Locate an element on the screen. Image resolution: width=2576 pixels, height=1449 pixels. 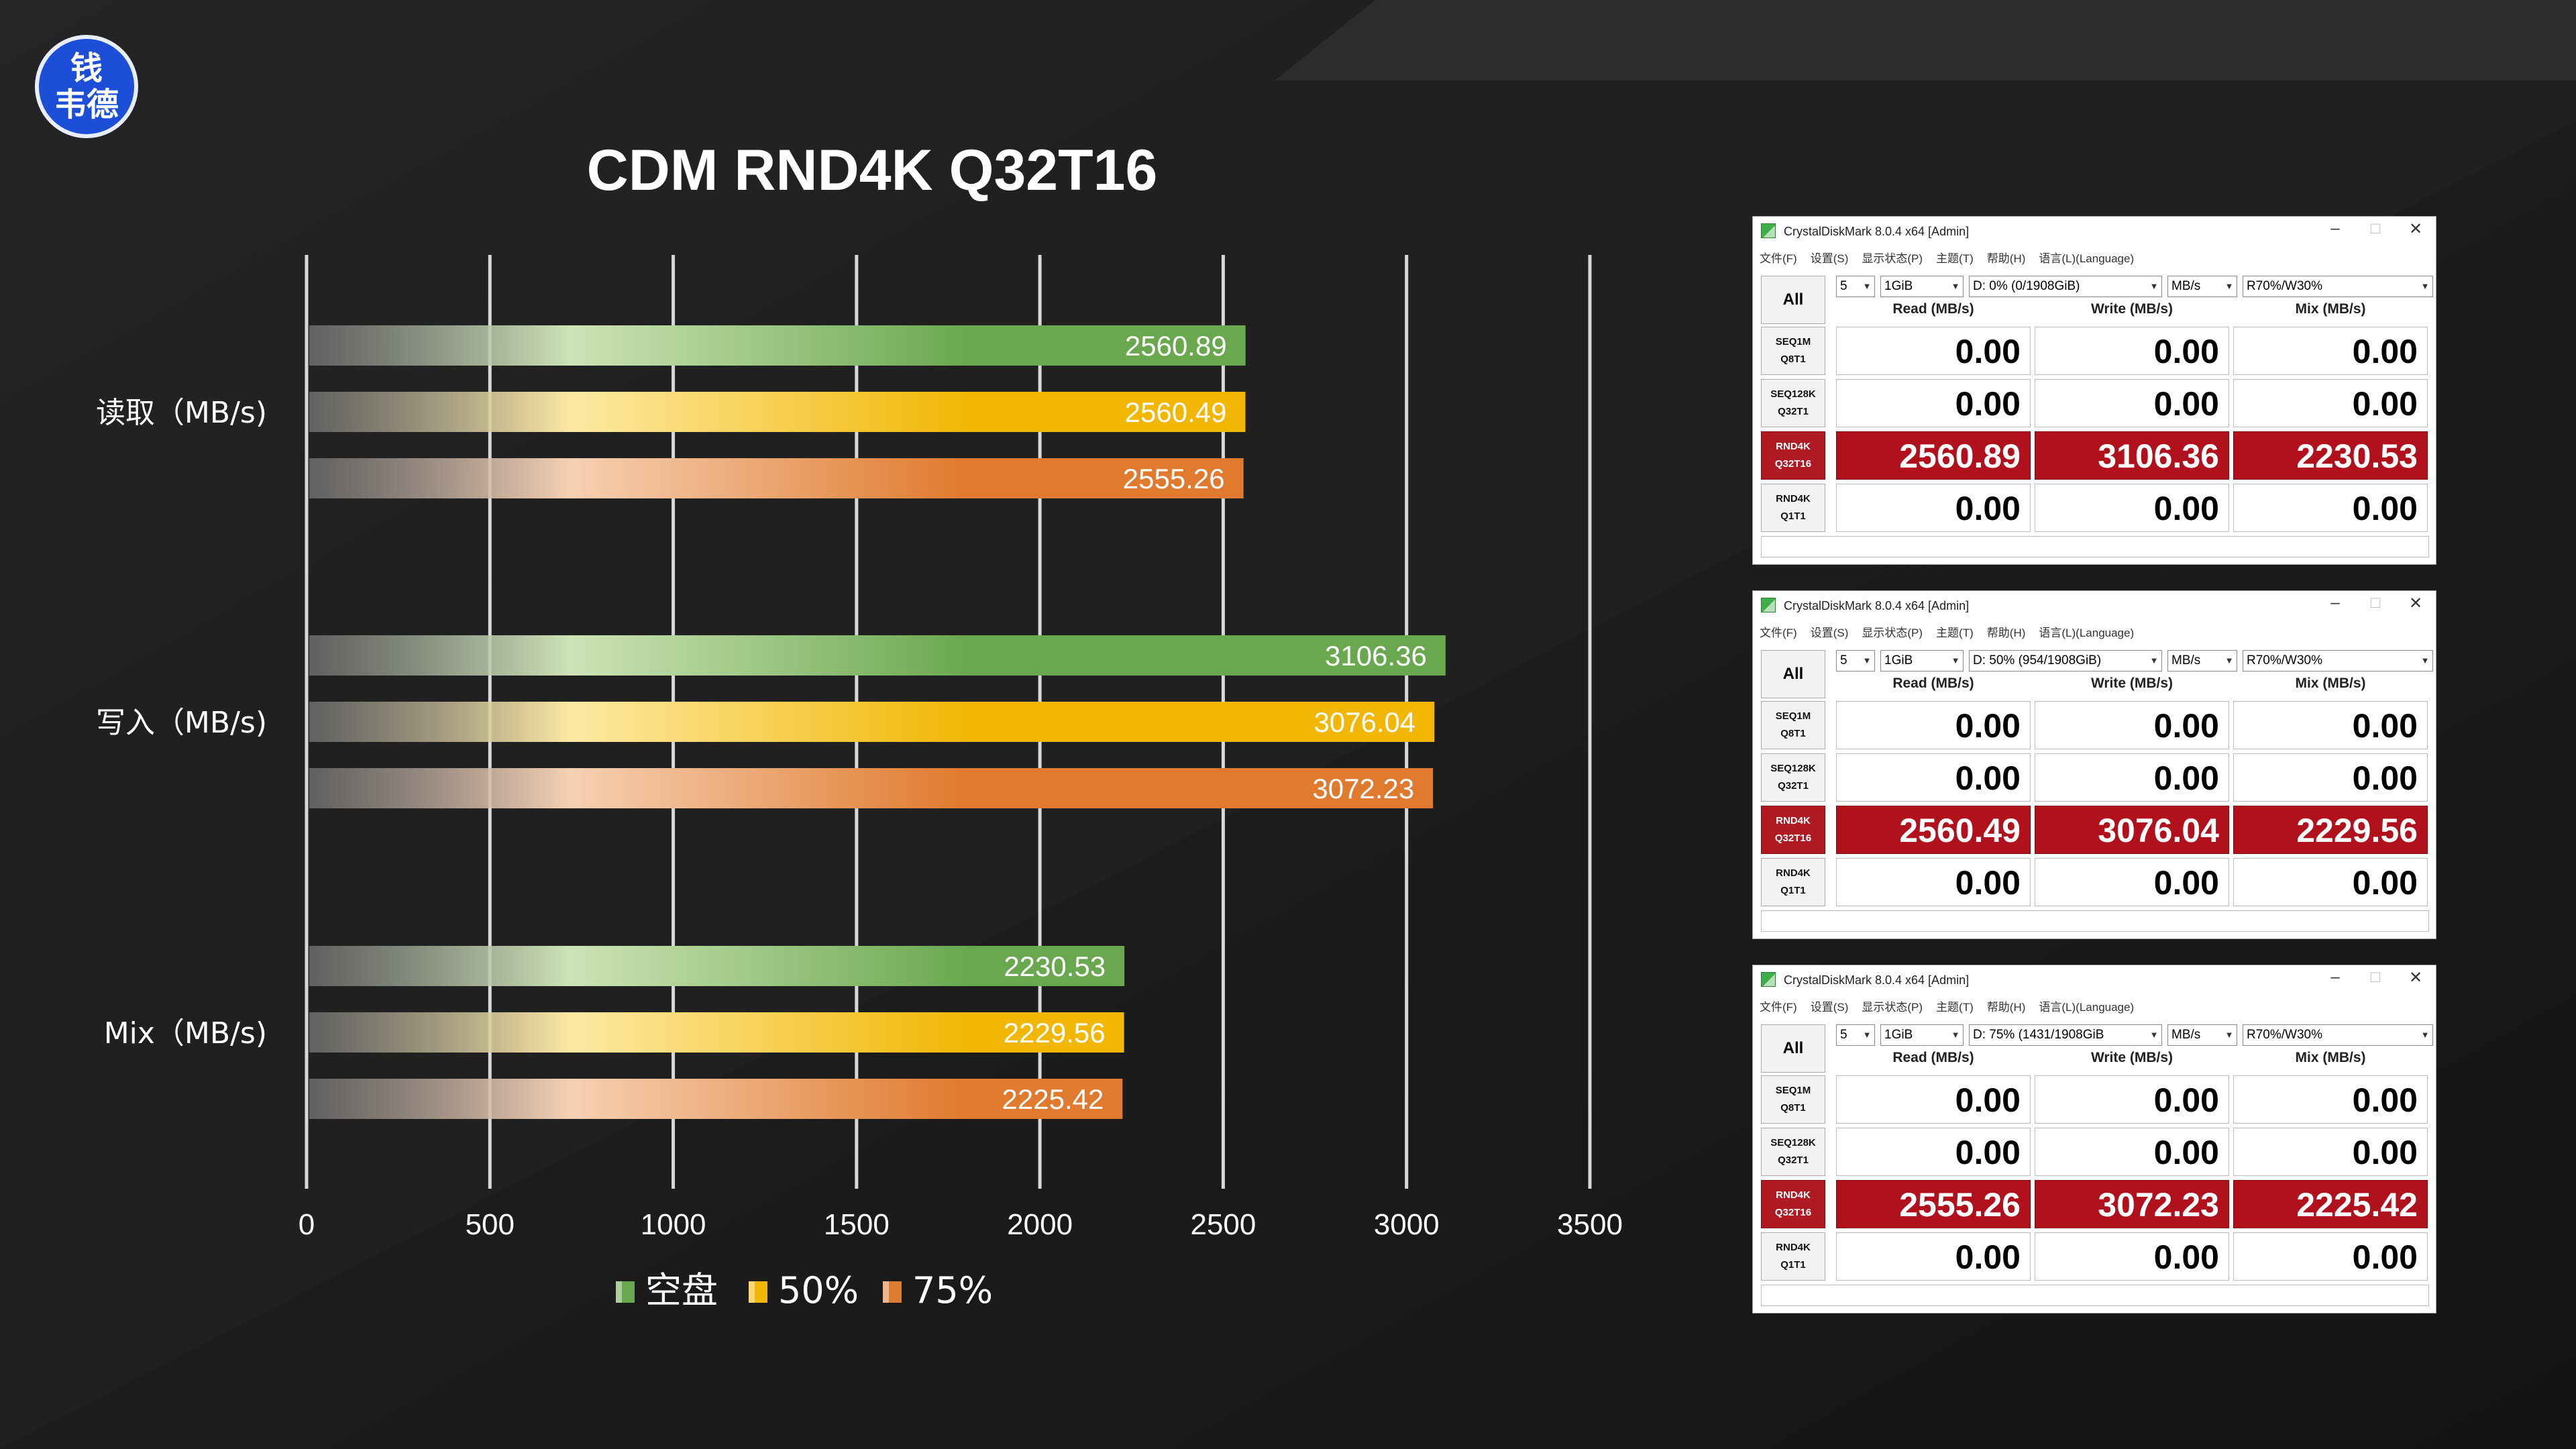
bar is located at coordinates (776, 478).